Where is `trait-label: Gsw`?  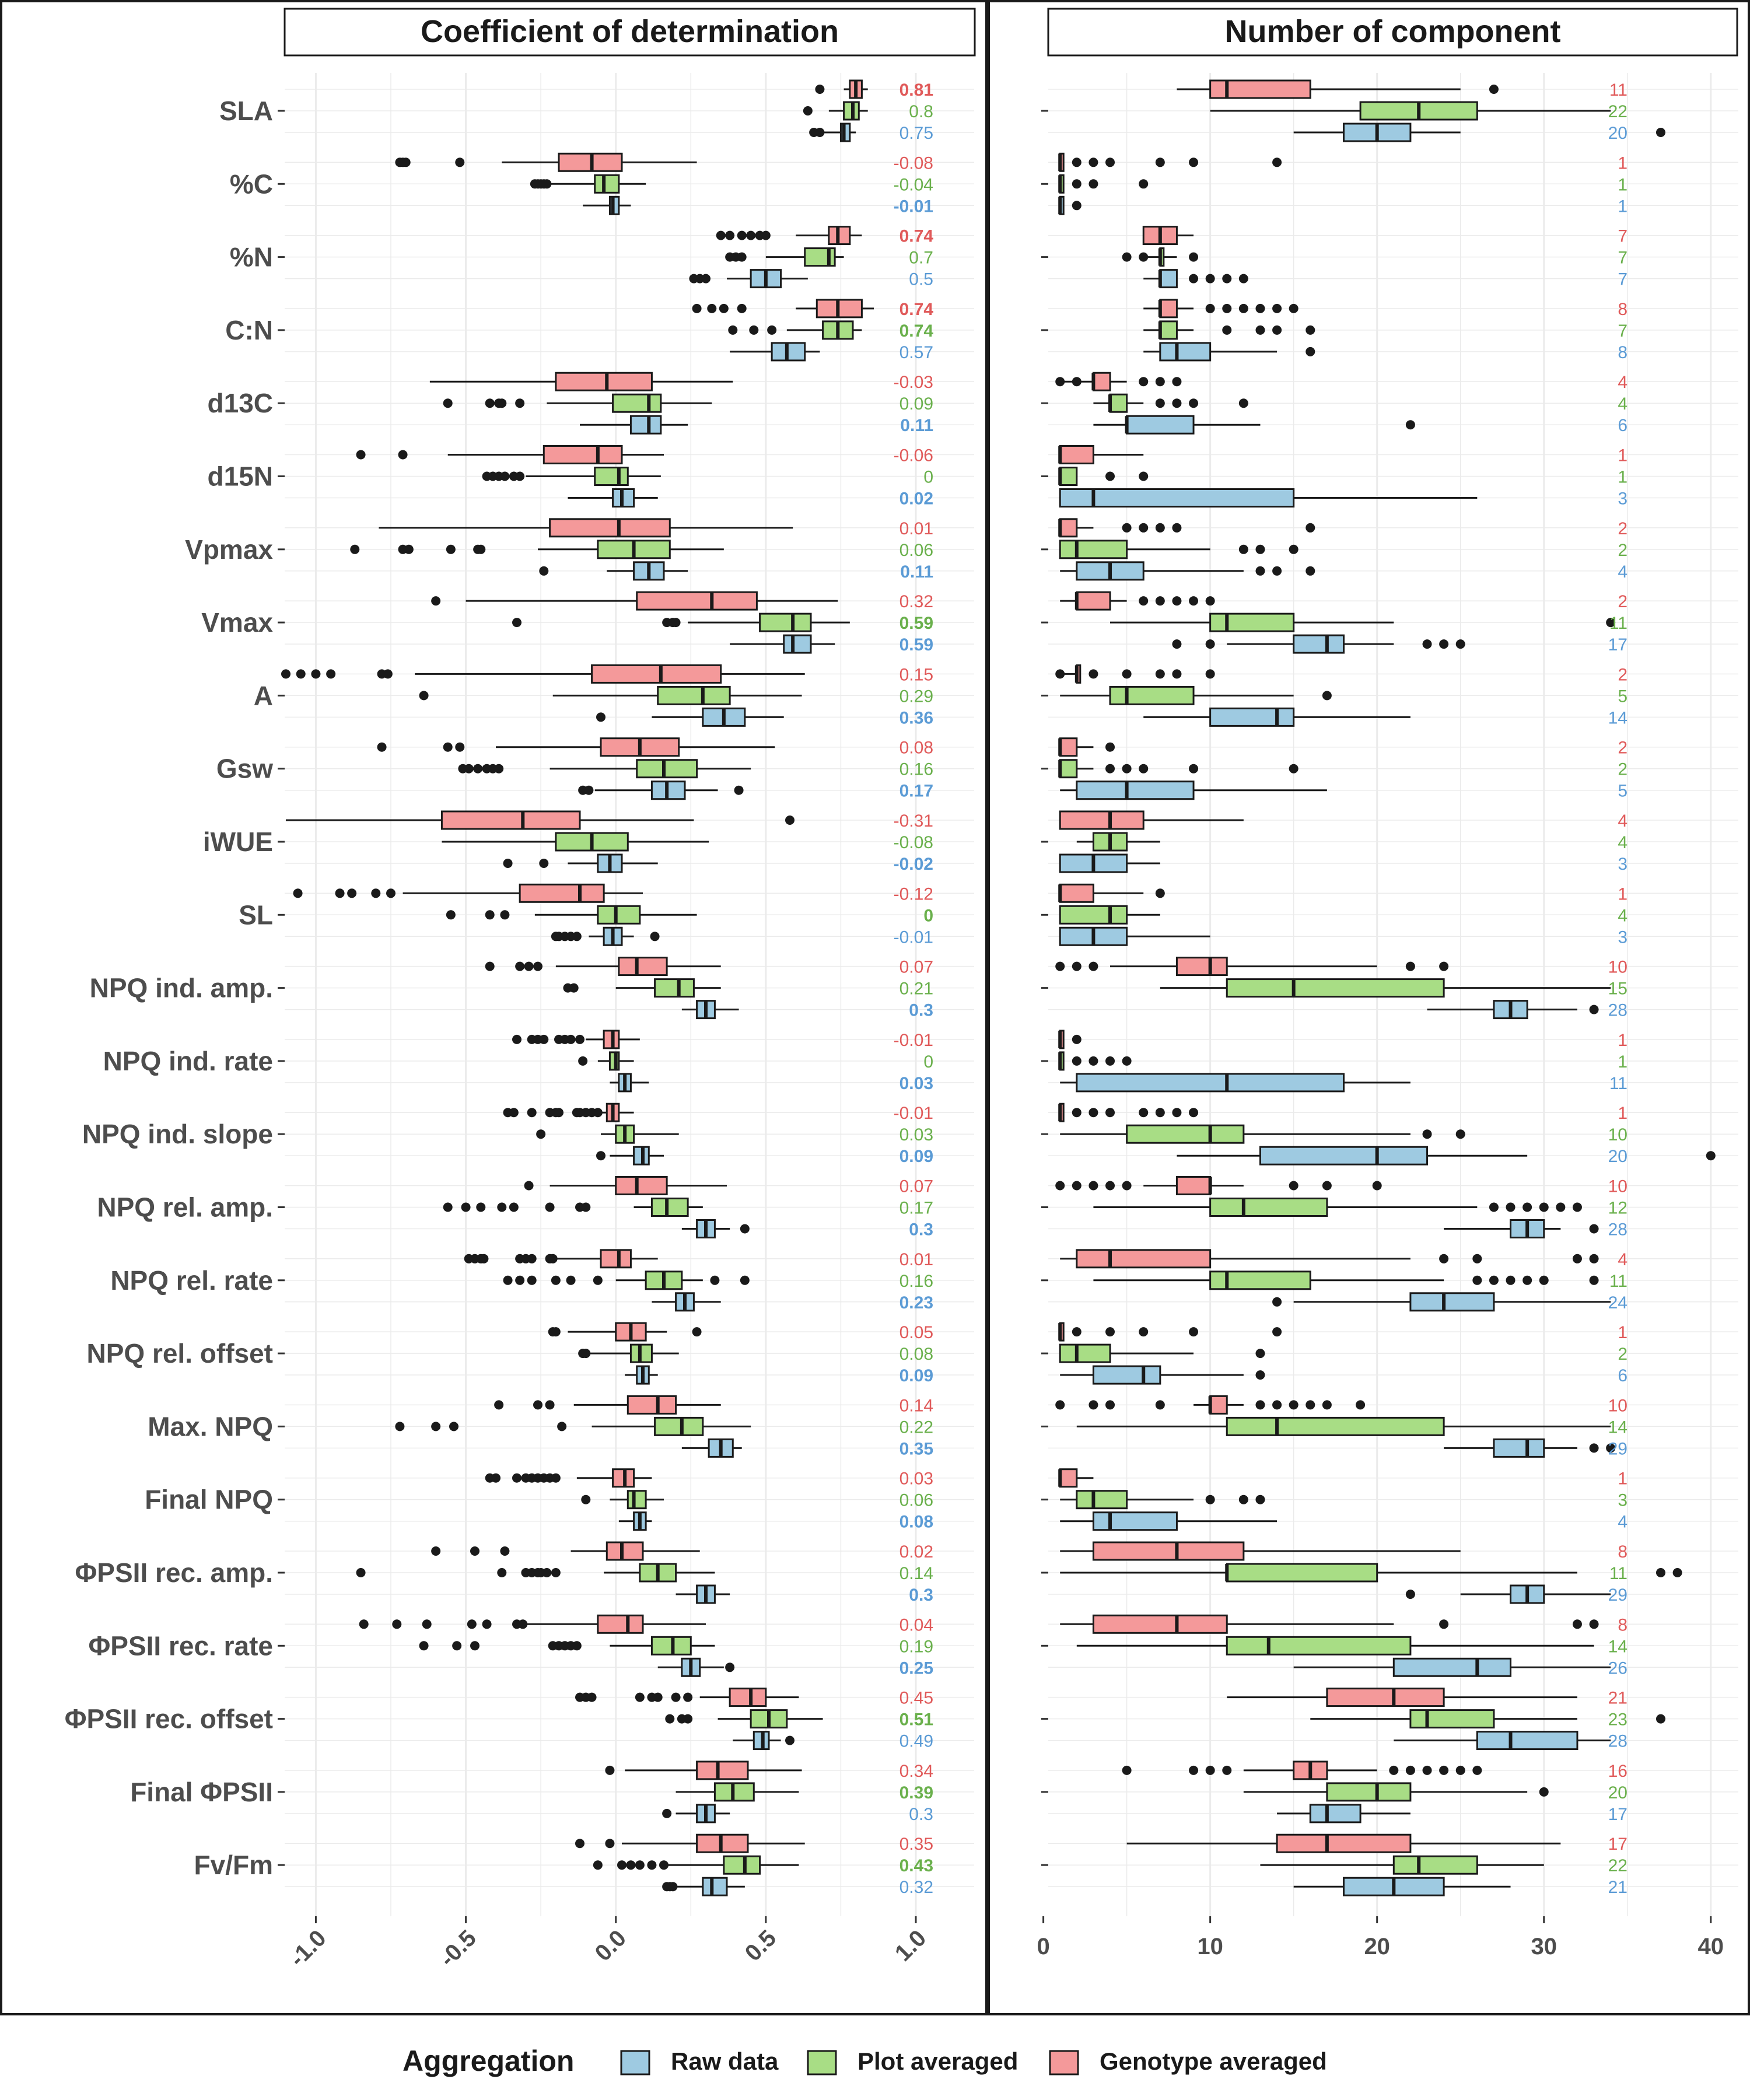
trait-label: Gsw is located at coordinates (244, 769).